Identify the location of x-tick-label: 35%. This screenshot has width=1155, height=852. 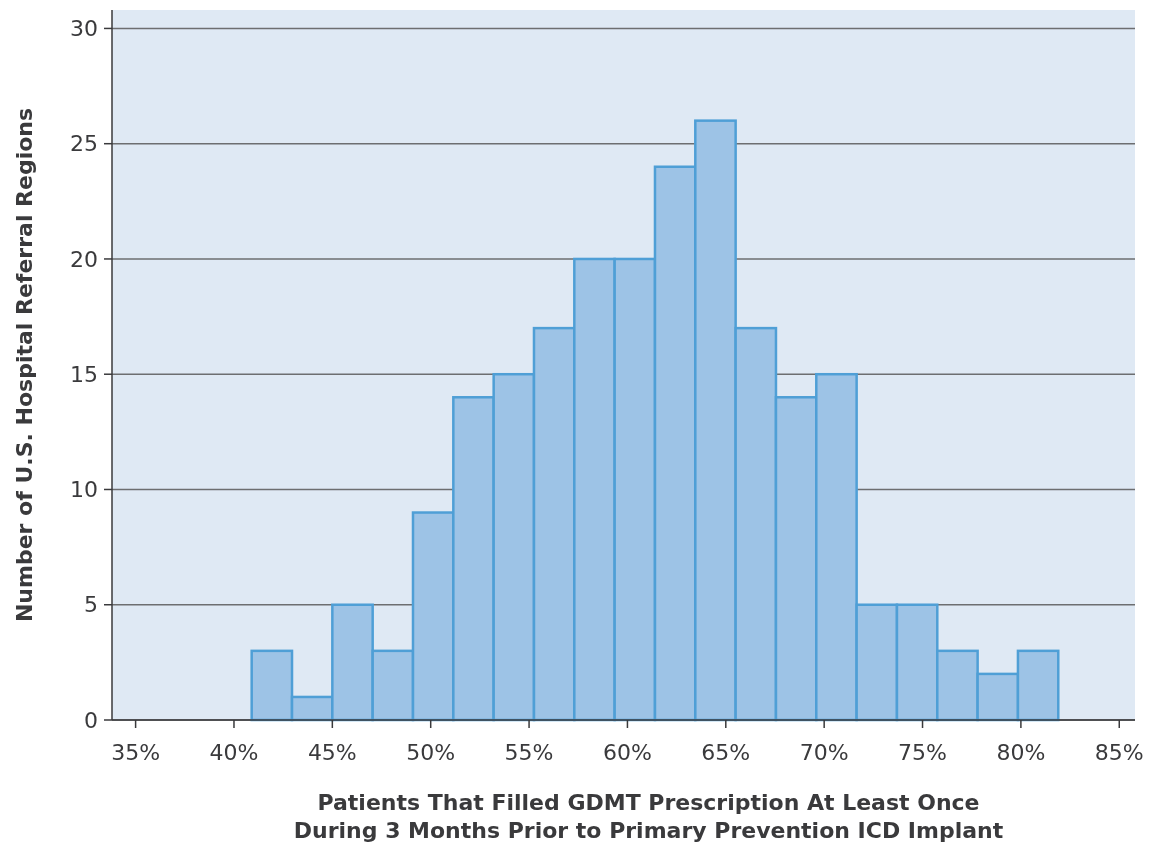
(136, 752).